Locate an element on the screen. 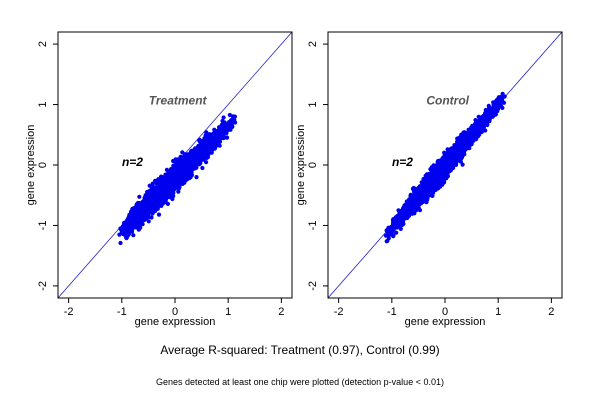  group-annotation: Treatment is located at coordinates (178, 101).